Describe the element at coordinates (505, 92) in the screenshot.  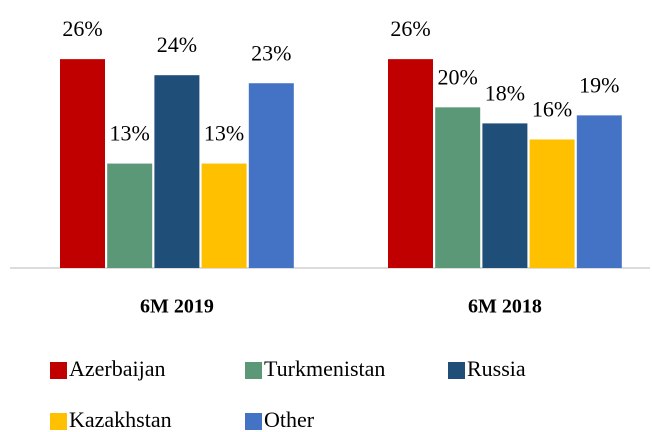
I see `data-label: 18%` at that location.